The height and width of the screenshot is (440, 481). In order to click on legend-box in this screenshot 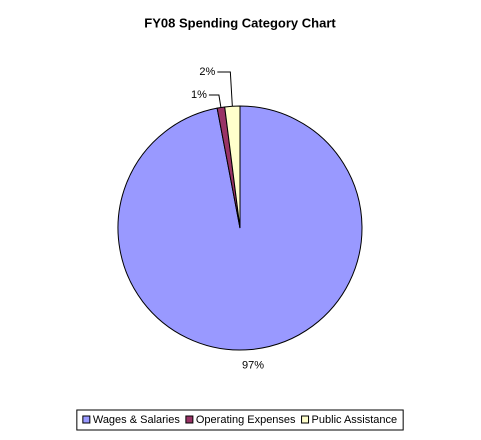, I will do `click(240, 420)`.